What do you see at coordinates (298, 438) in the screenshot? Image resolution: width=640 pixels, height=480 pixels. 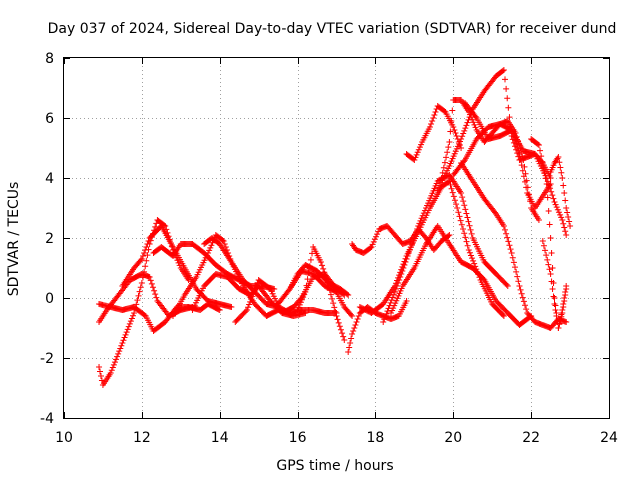 I see `x-tick-label: 16` at bounding box center [298, 438].